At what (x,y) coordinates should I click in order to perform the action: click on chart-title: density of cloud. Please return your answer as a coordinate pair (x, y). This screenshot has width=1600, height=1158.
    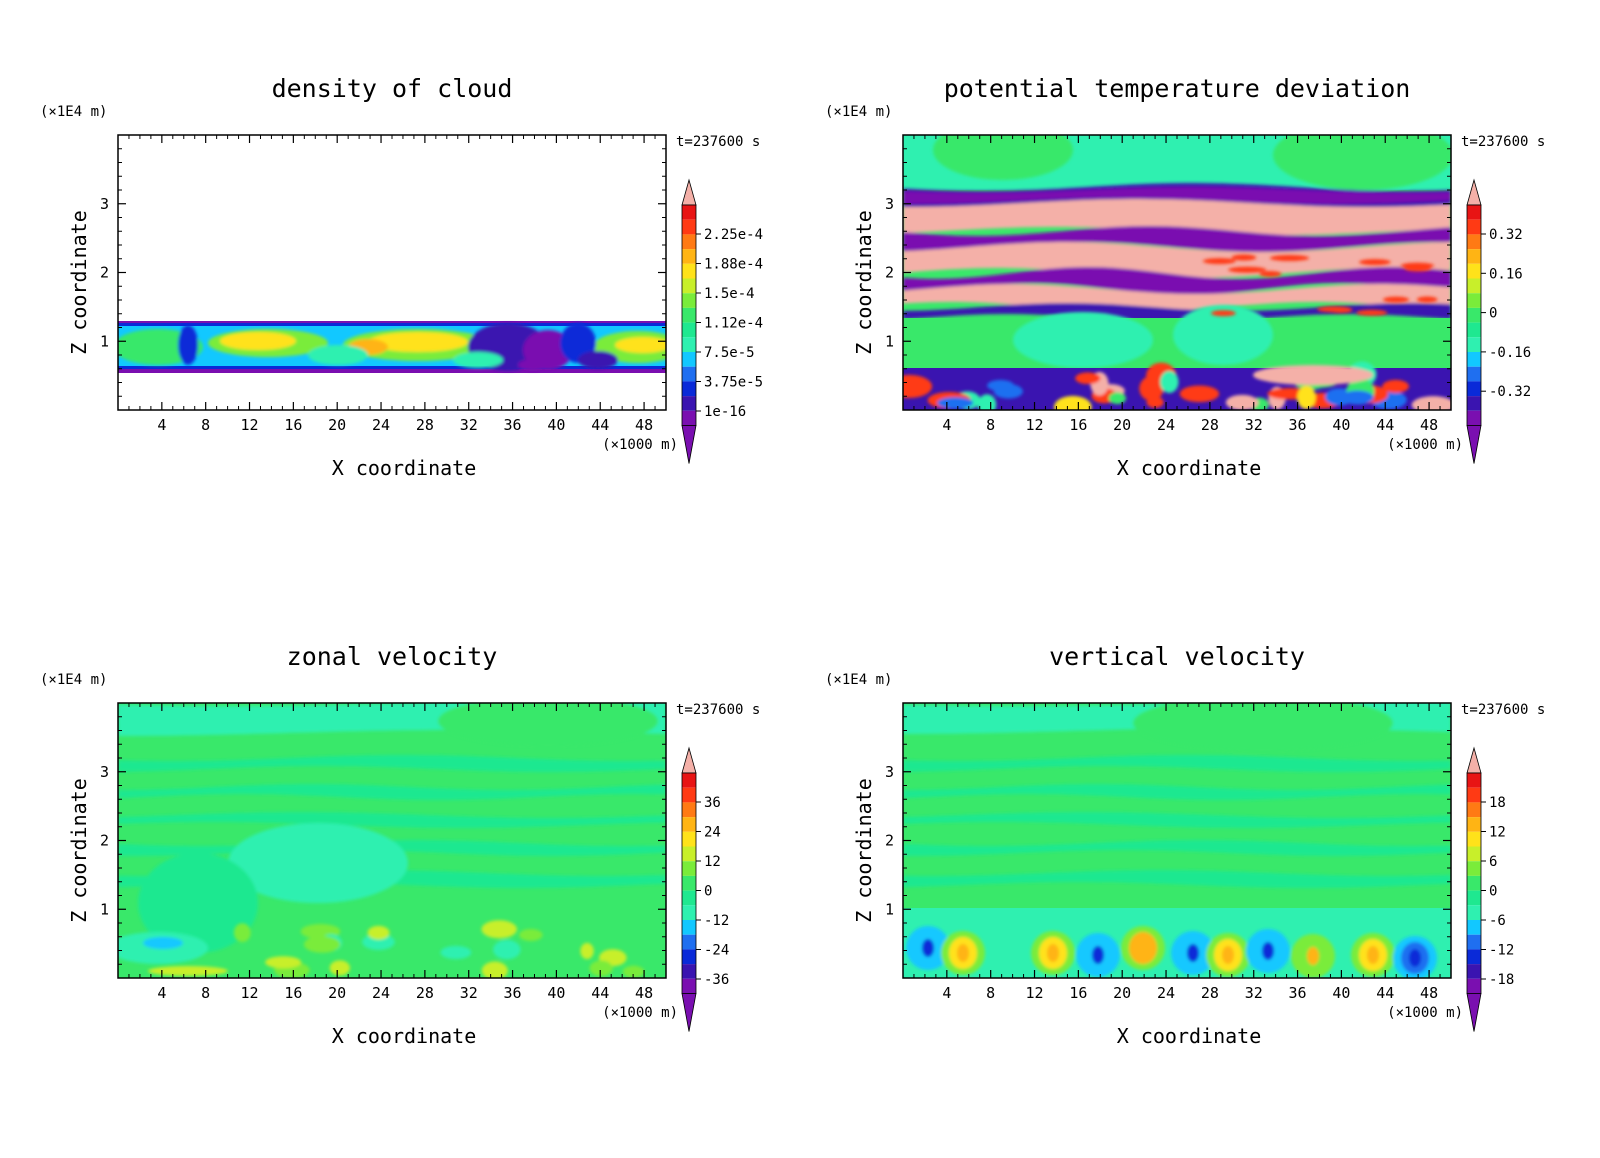
    Looking at the image, I should click on (392, 88).